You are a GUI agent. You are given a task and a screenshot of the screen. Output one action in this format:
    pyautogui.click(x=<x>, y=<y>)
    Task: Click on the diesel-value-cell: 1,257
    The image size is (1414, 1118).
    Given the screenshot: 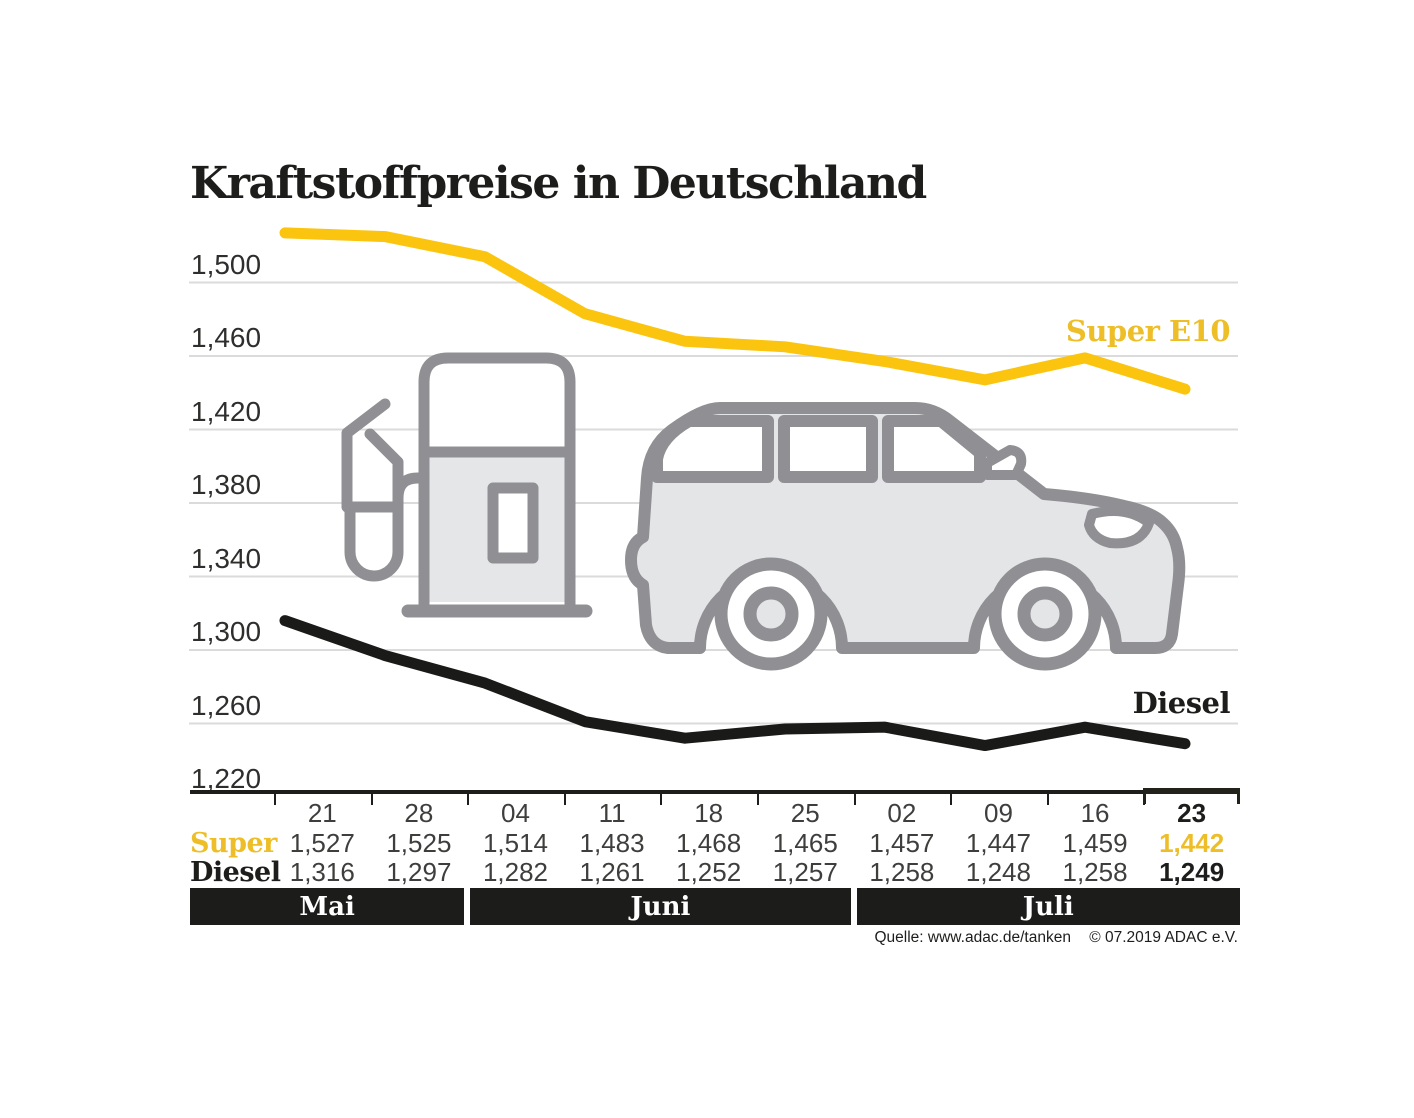 What is the action you would take?
    pyautogui.click(x=805, y=872)
    